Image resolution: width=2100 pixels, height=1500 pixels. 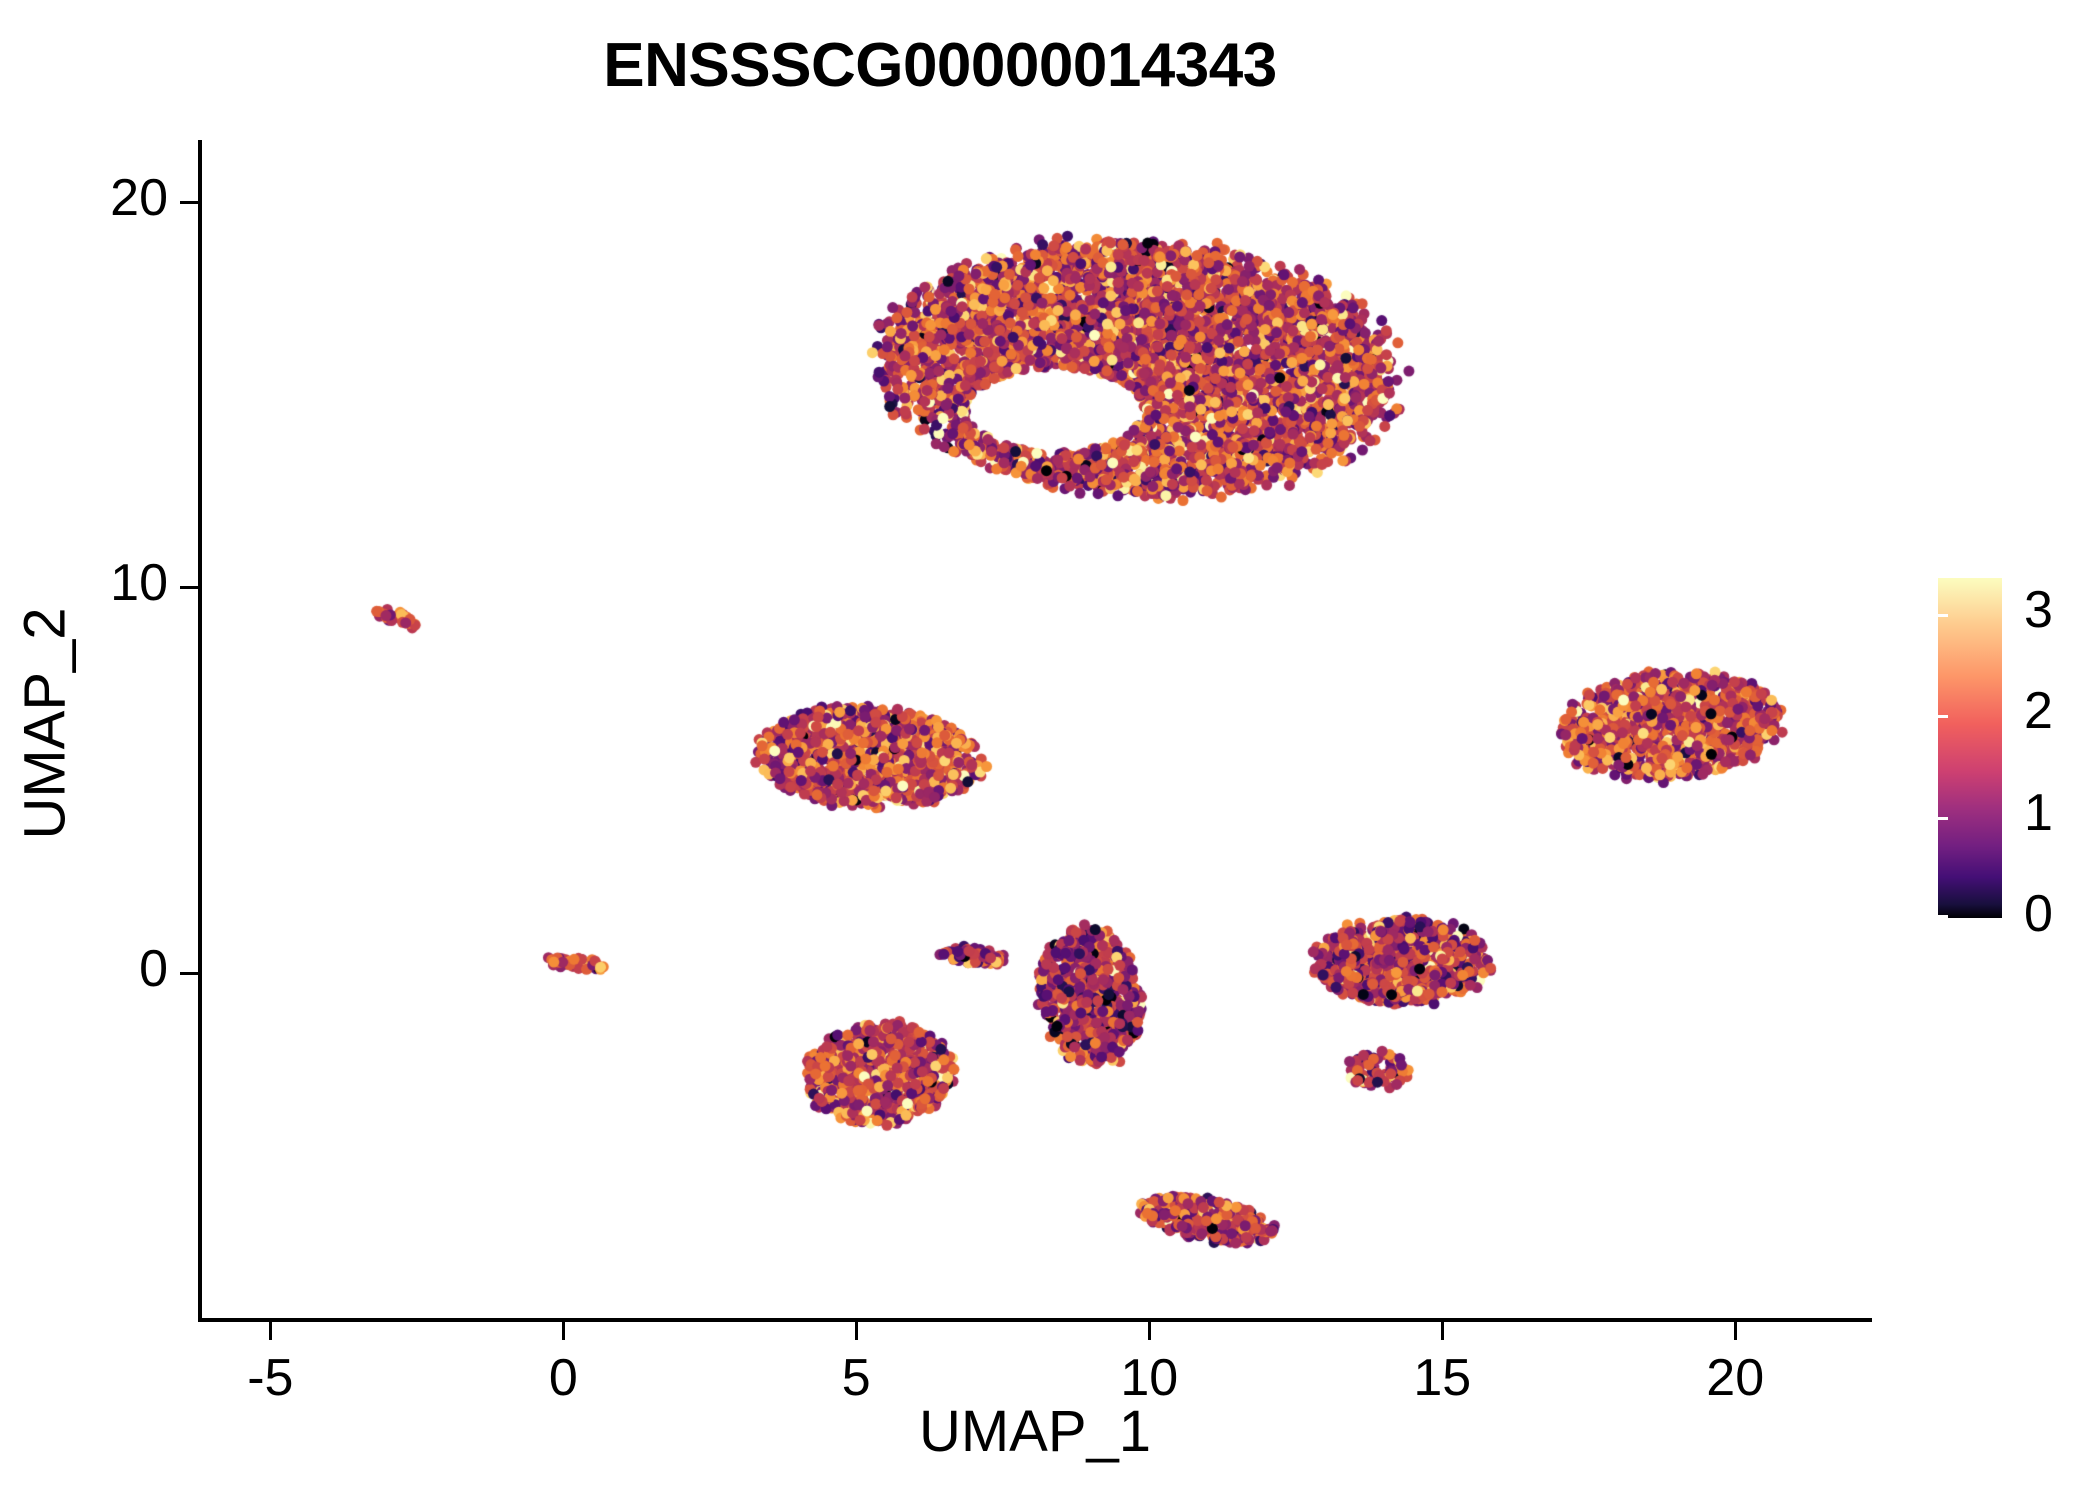 I want to click on x-axis-line, so click(x=1035, y=1320).